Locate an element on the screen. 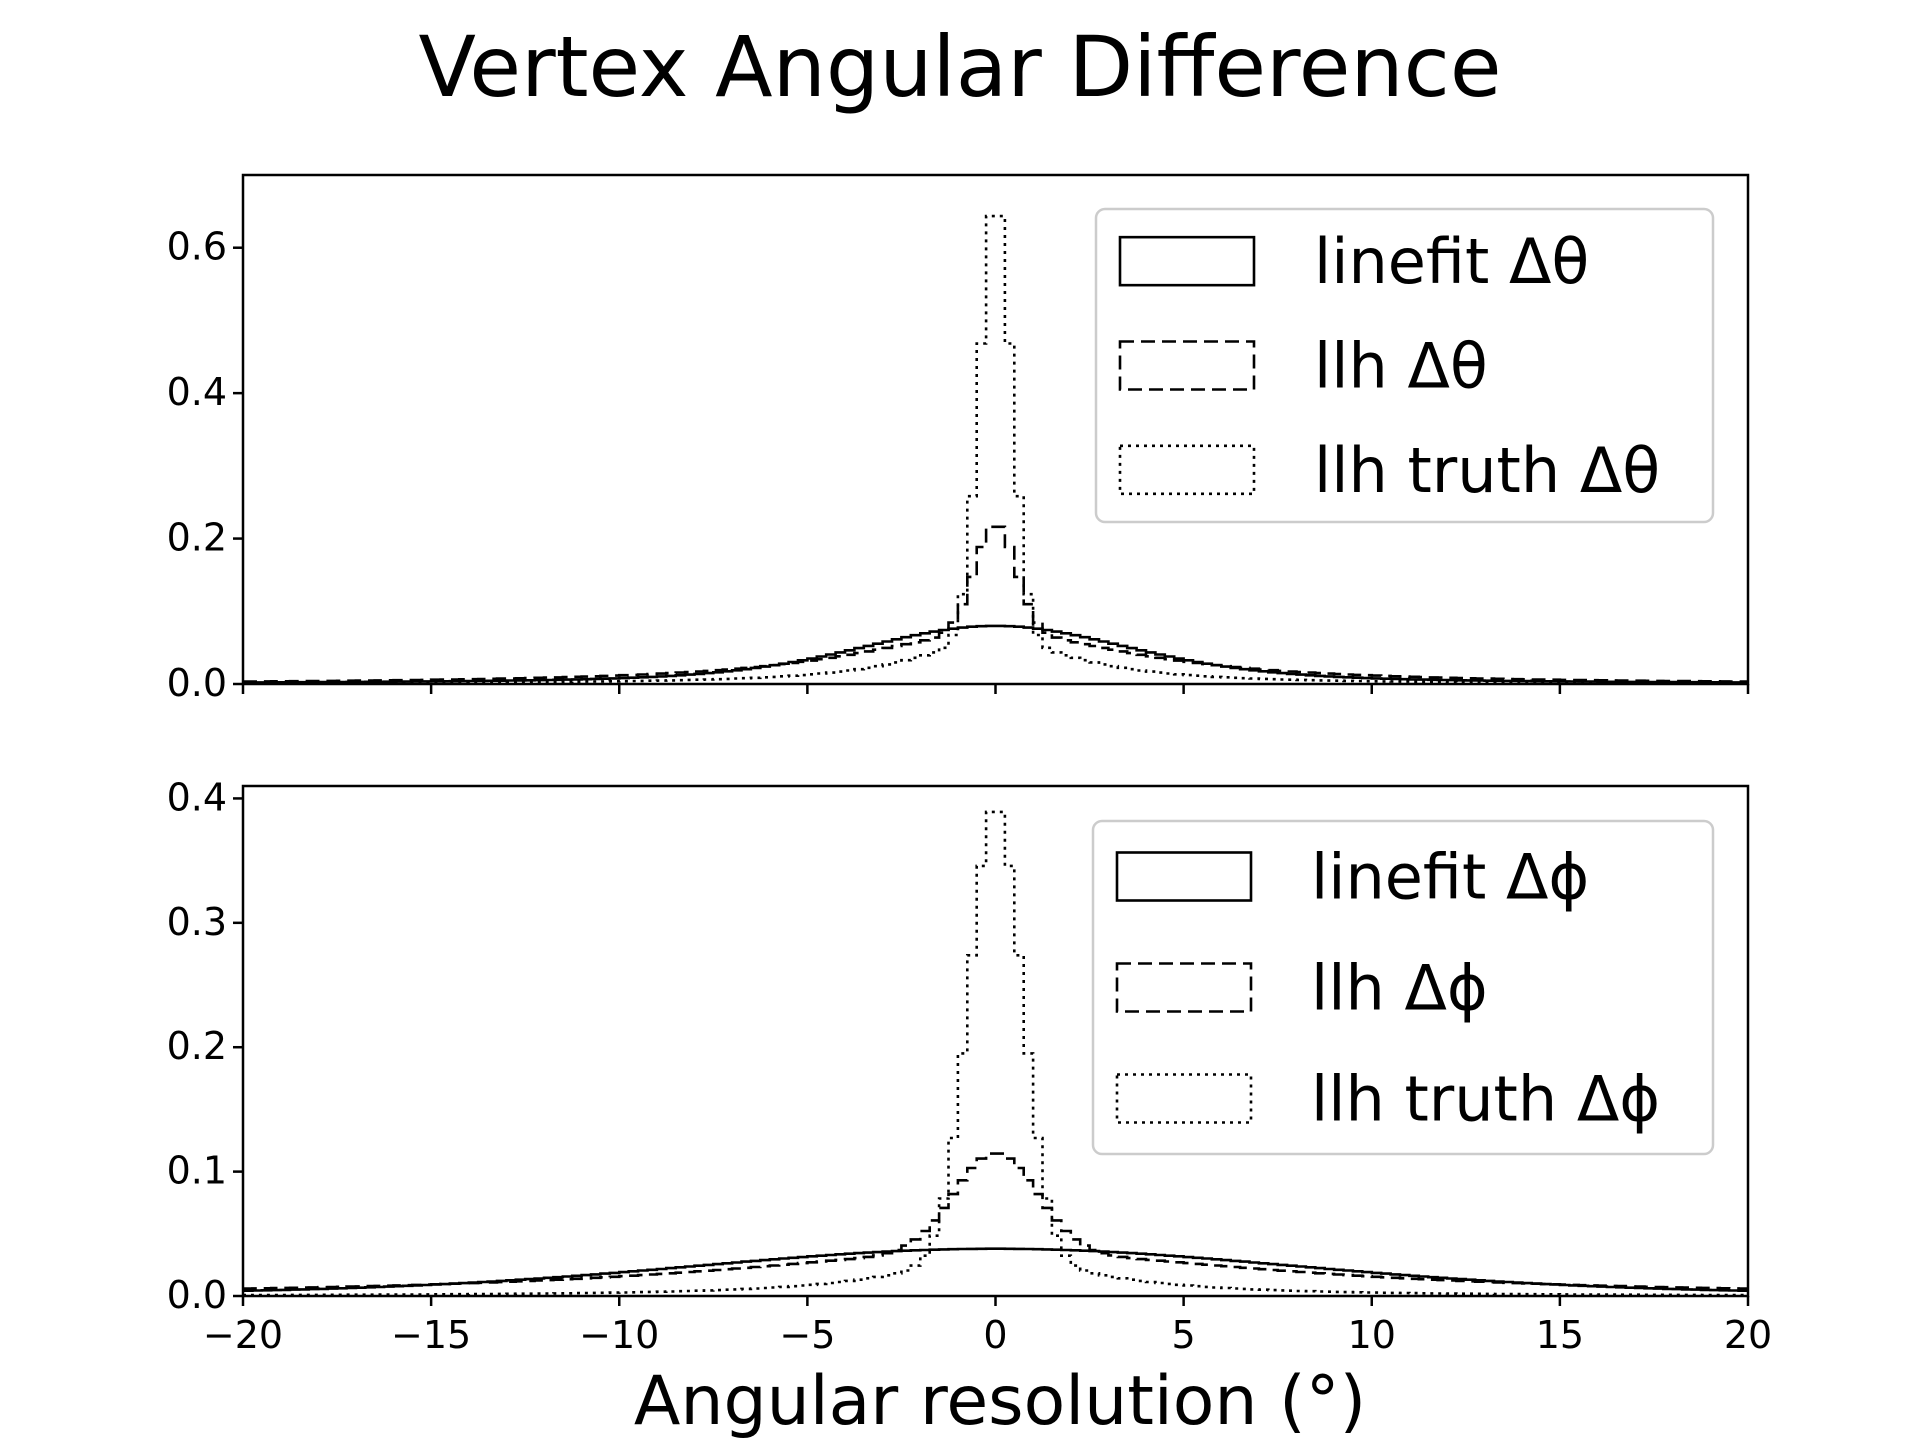 The height and width of the screenshot is (1440, 1920). x-tick-label: −5 is located at coordinates (807, 1335).